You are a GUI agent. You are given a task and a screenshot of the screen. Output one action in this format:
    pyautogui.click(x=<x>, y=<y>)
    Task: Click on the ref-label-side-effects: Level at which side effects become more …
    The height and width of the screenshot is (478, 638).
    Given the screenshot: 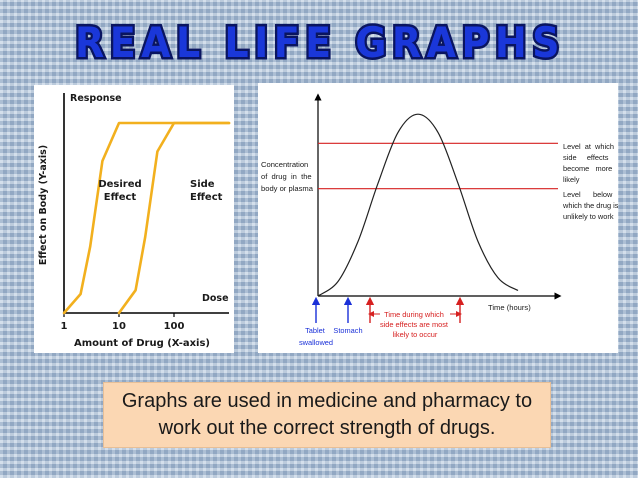 What is the action you would take?
    pyautogui.click(x=589, y=163)
    